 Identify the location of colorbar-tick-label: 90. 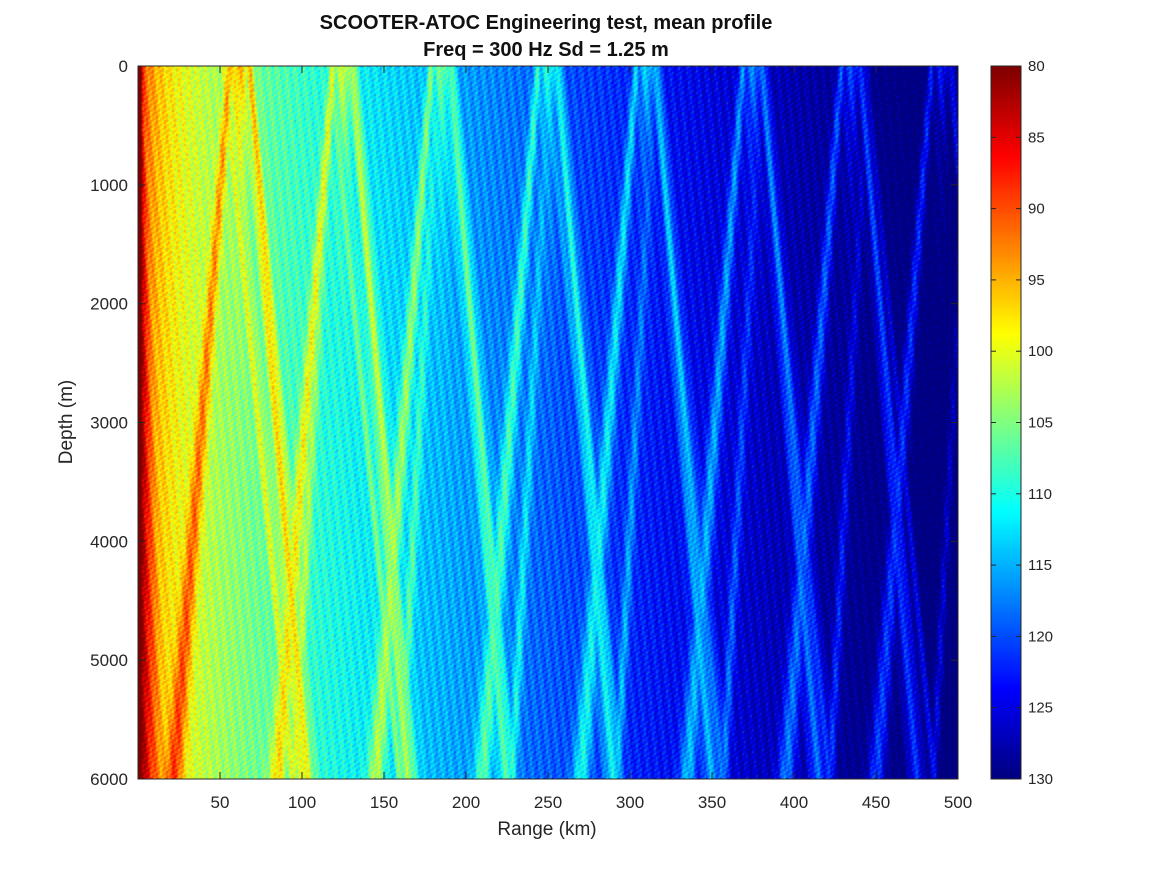
(1036, 209).